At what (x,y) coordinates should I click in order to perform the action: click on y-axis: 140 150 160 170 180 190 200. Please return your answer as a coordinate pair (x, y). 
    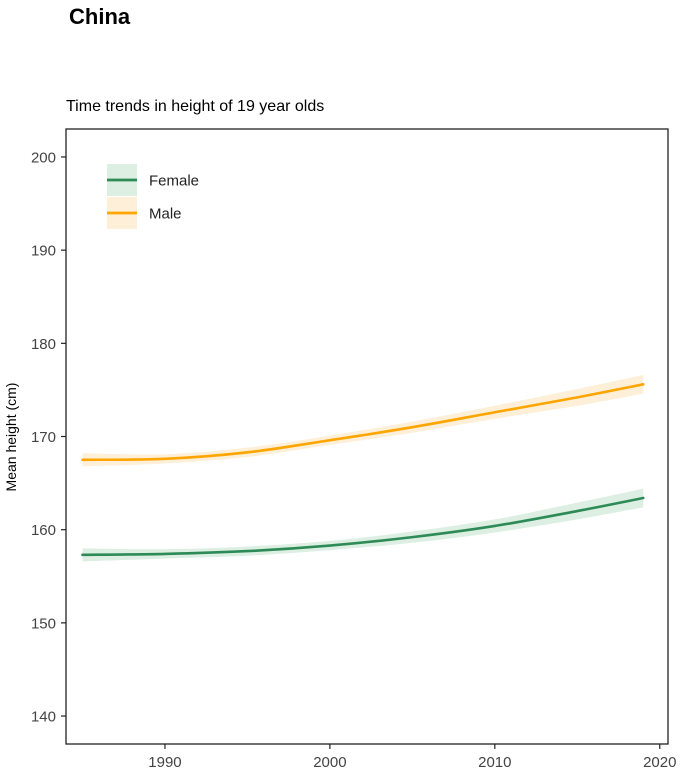
    Looking at the image, I should click on (48, 437).